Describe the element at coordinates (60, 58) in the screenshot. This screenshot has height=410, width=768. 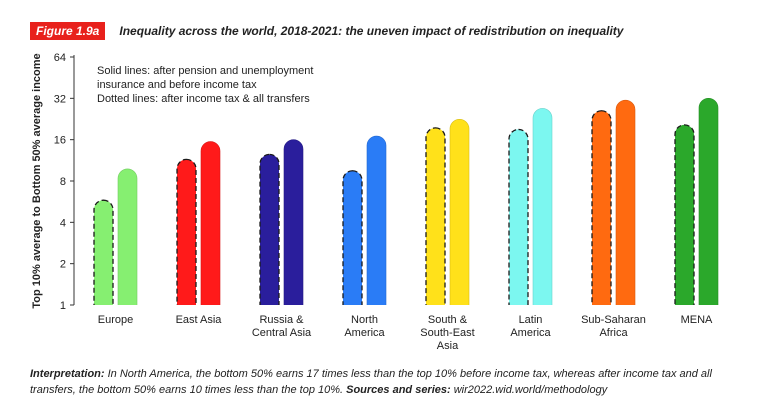
I see `y-tick-label: 64` at that location.